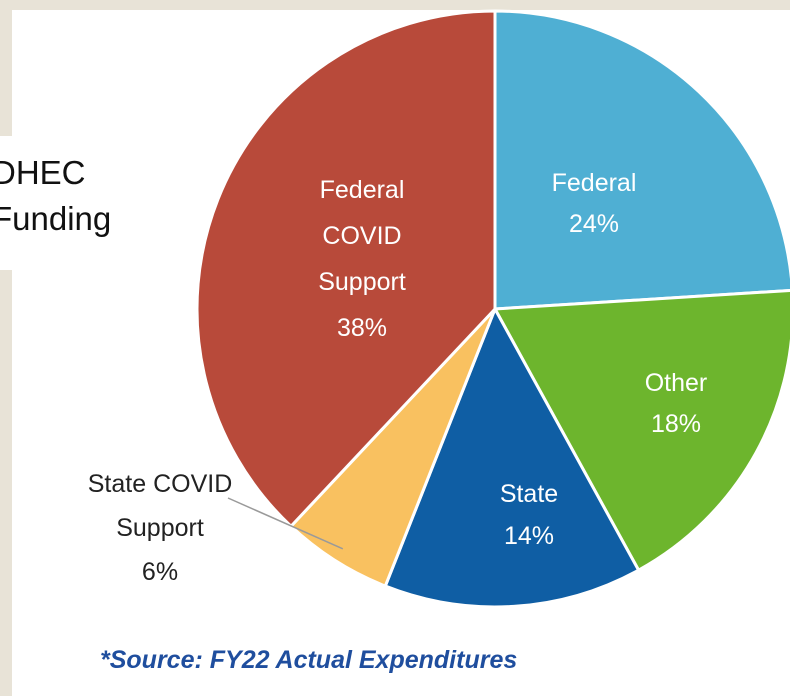 The image size is (790, 696). Describe the element at coordinates (676, 403) in the screenshot. I see `pie-label-other: Other 18%` at that location.